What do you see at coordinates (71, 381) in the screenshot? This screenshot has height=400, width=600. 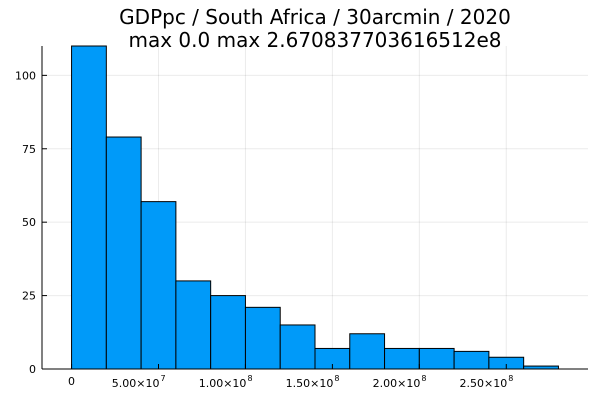 I see `x-tick-label: 0` at bounding box center [71, 381].